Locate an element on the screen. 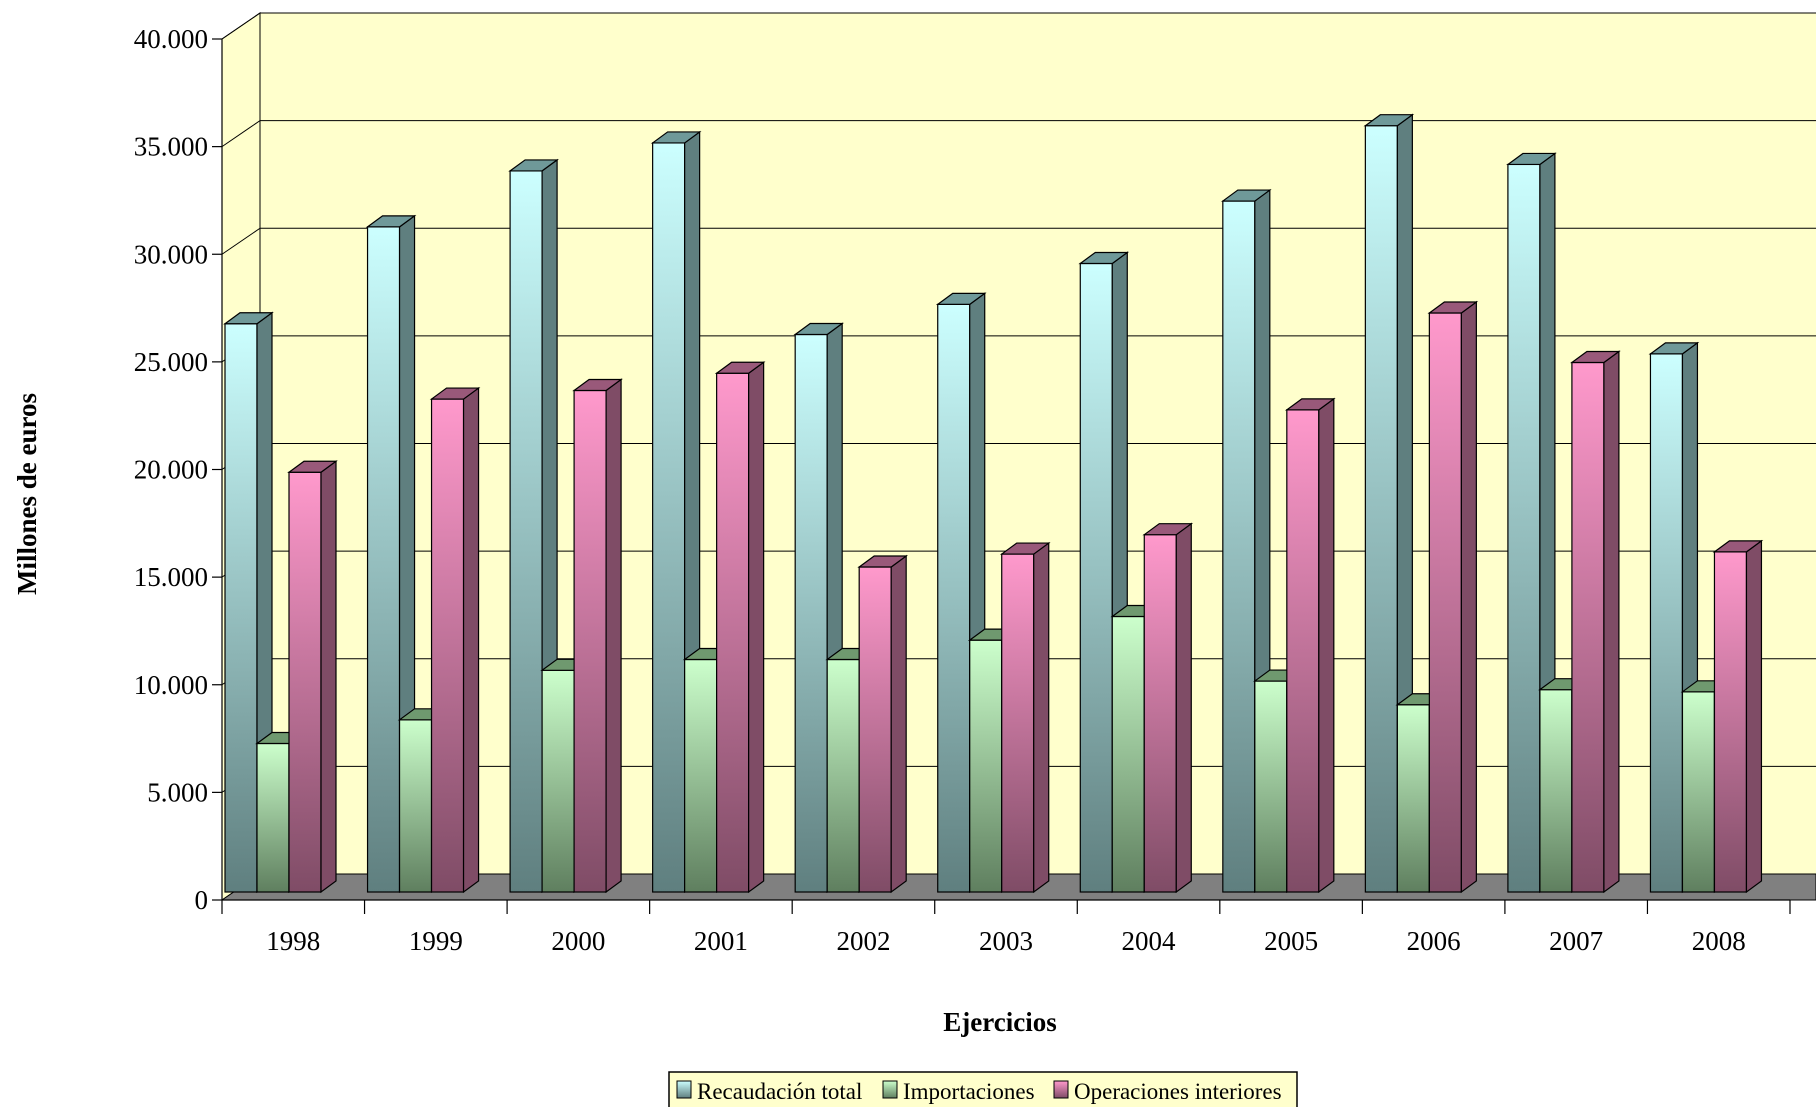 This screenshot has width=1816, height=1112. x-tick-label: 2000 is located at coordinates (578, 941).